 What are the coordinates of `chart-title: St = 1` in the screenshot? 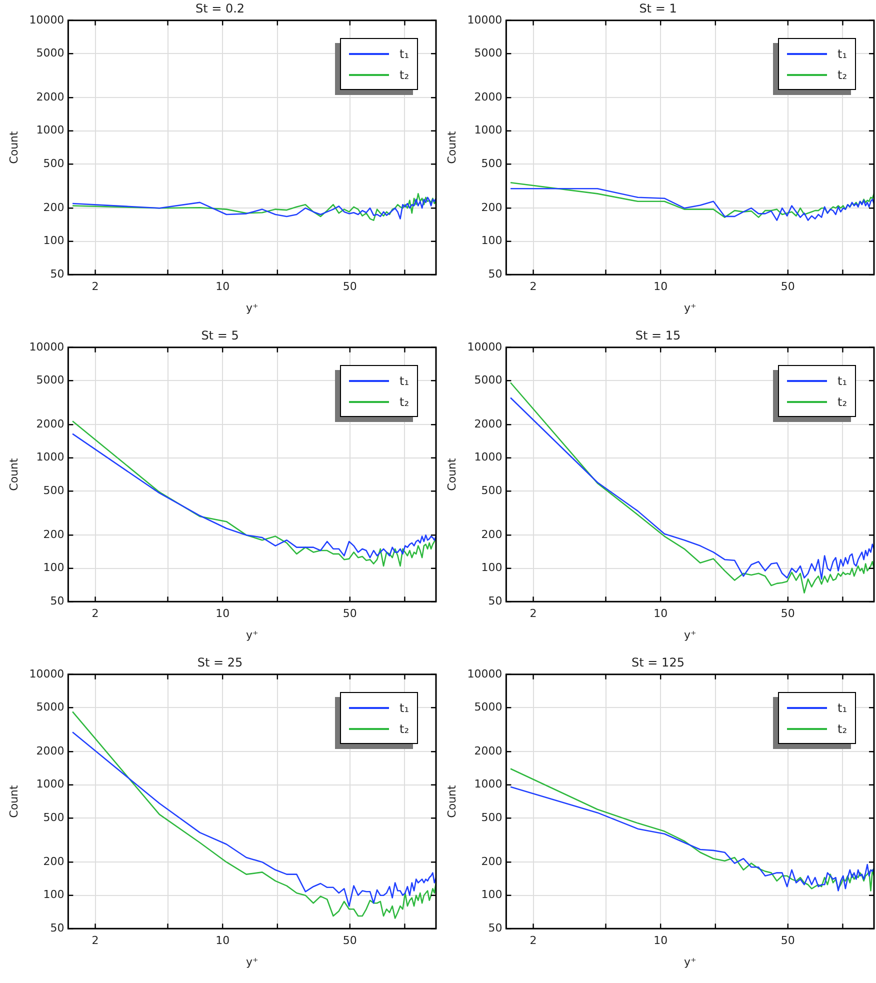 It's located at (658, 8).